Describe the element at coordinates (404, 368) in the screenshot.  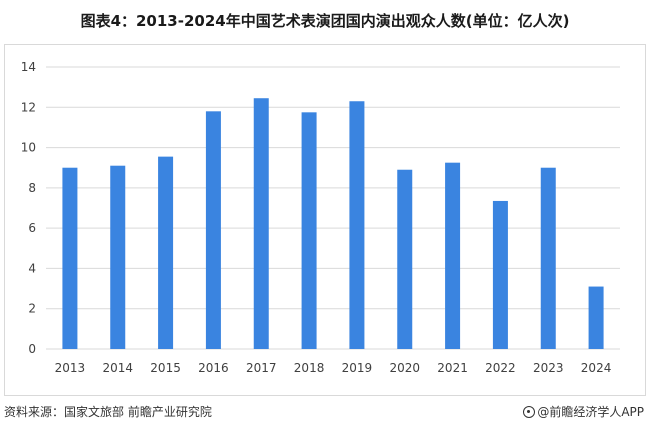
I see `x-tick-label: 2020` at that location.